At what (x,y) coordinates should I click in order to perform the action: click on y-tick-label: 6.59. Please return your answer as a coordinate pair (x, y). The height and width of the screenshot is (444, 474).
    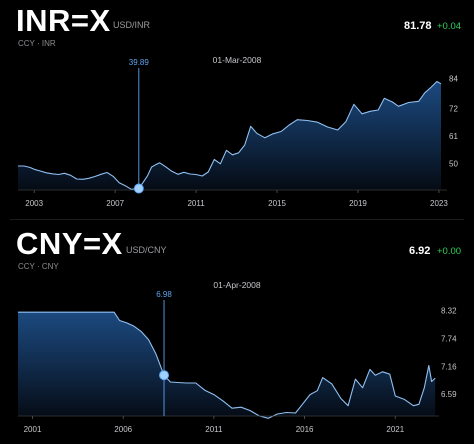
    Looking at the image, I should click on (449, 394).